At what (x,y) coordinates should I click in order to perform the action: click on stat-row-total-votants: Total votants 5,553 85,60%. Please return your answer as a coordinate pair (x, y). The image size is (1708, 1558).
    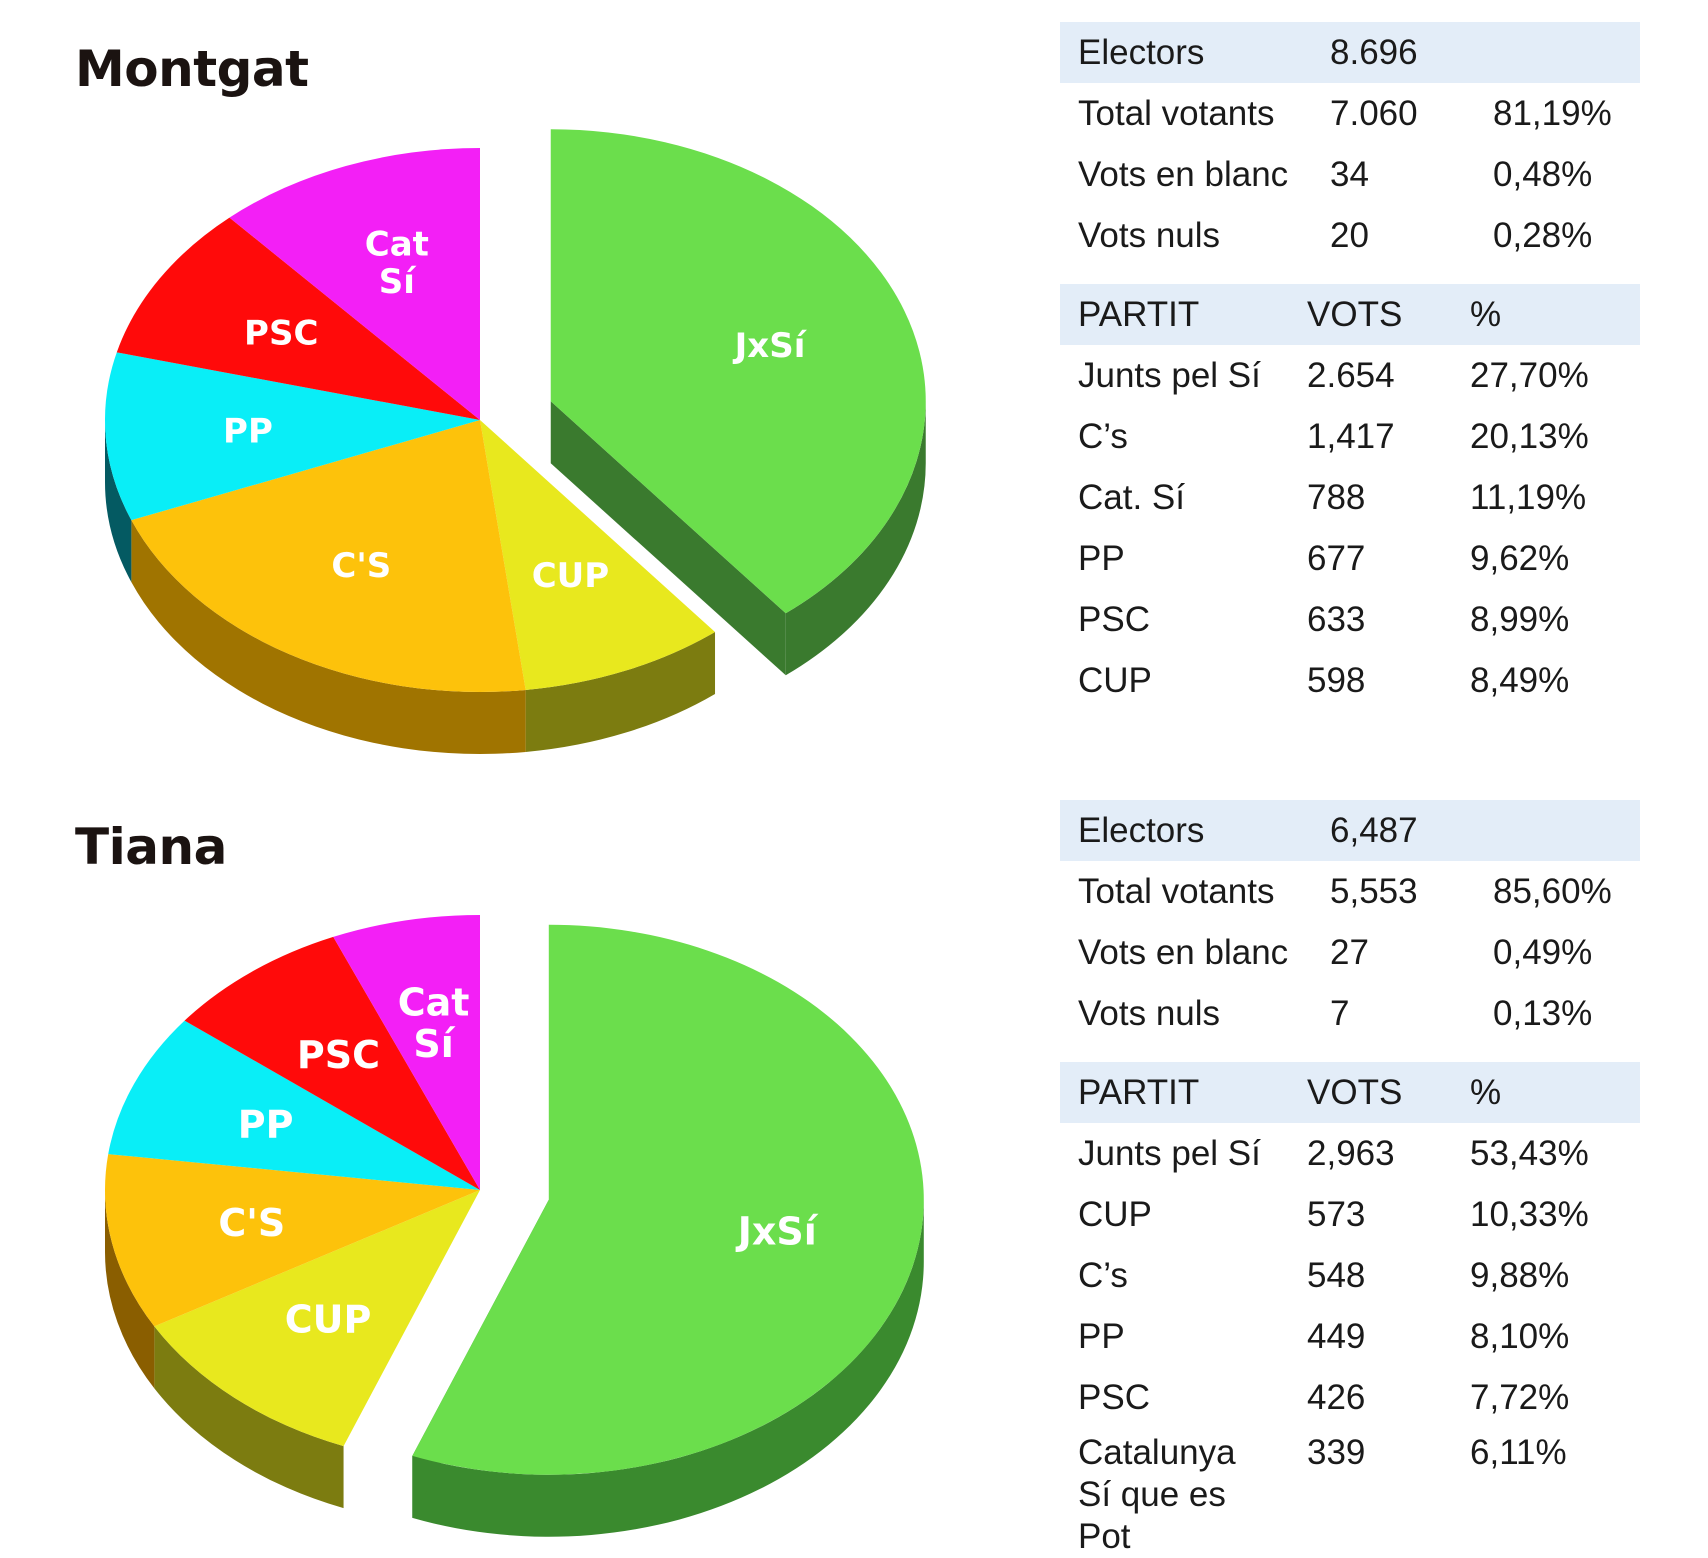
    Looking at the image, I should click on (1350, 891).